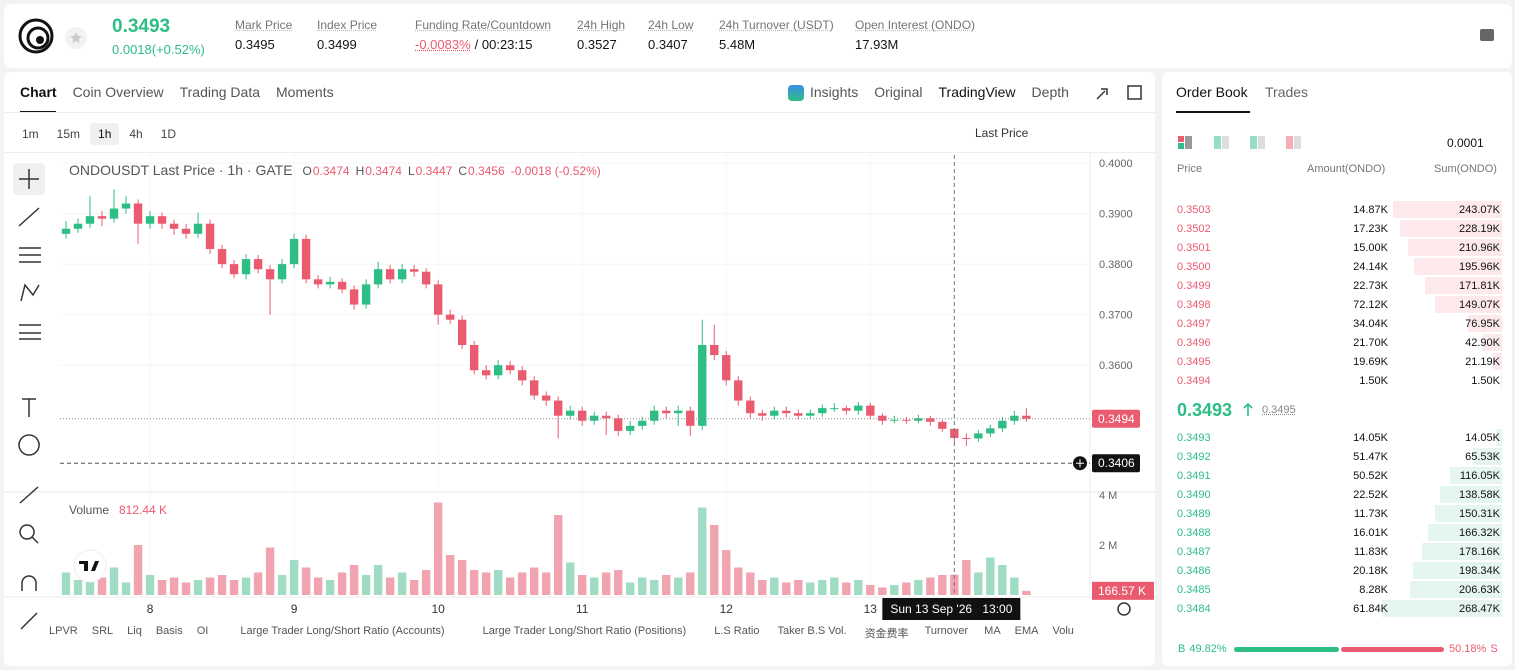 The height and width of the screenshot is (670, 1515). Describe the element at coordinates (1050, 92) in the screenshot. I see `view-tab: Depth` at that location.